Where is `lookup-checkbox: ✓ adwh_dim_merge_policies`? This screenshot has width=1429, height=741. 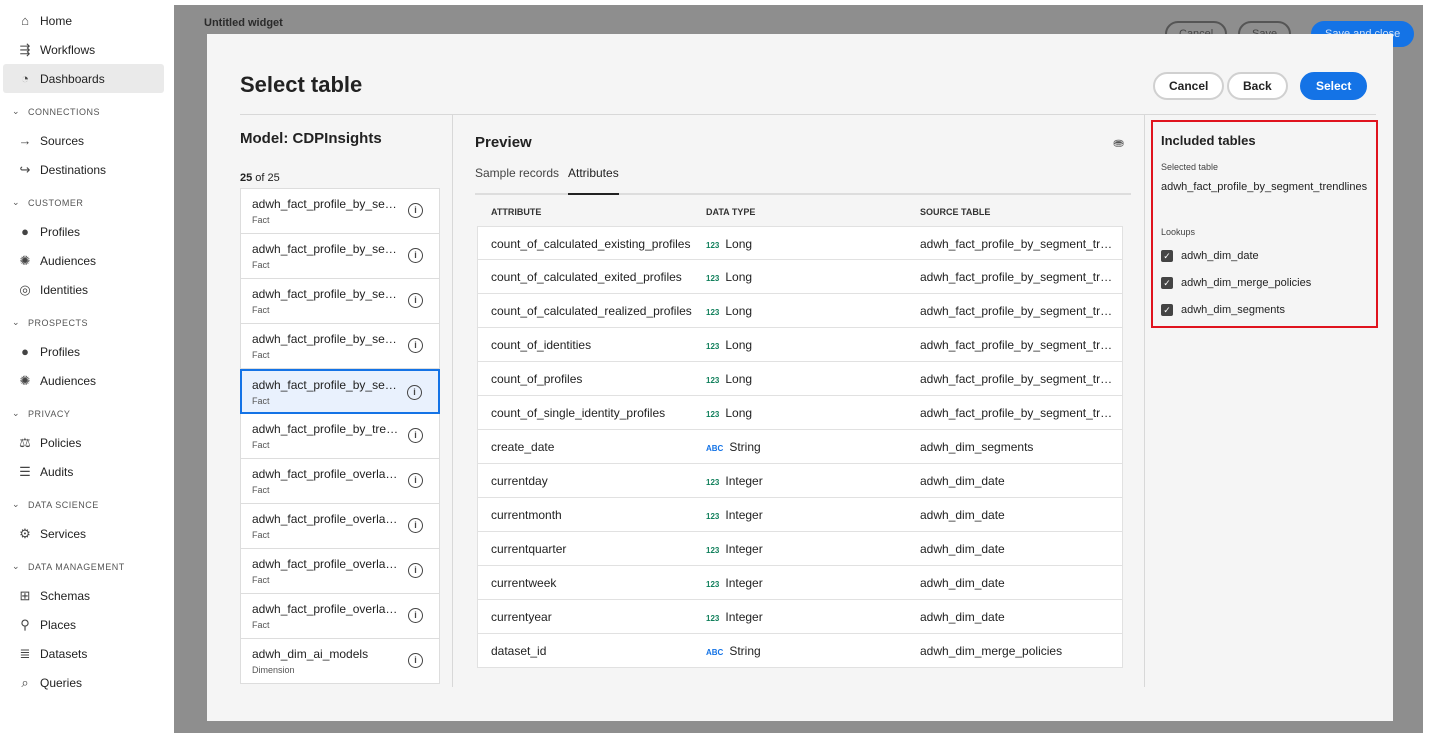
lookup-checkbox: ✓ adwh_dim_merge_policies is located at coordinates (1236, 283).